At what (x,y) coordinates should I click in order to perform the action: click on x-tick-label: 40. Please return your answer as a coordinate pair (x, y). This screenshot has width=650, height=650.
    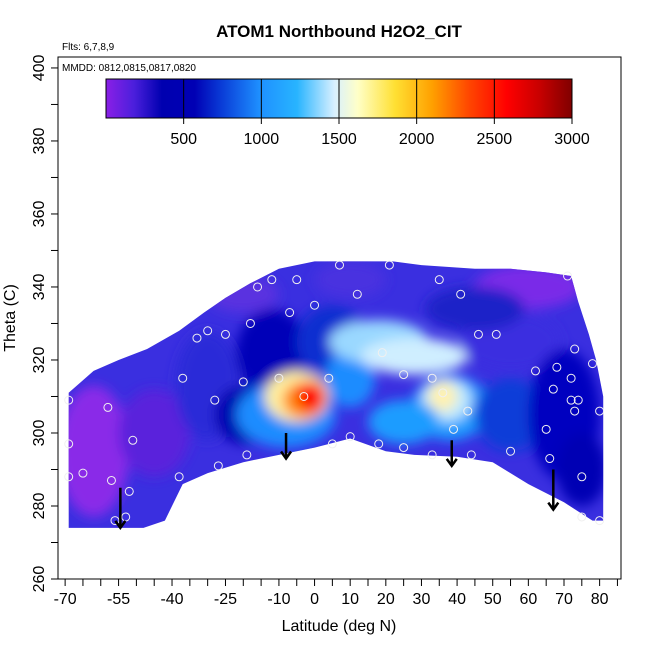
    Looking at the image, I should click on (457, 599).